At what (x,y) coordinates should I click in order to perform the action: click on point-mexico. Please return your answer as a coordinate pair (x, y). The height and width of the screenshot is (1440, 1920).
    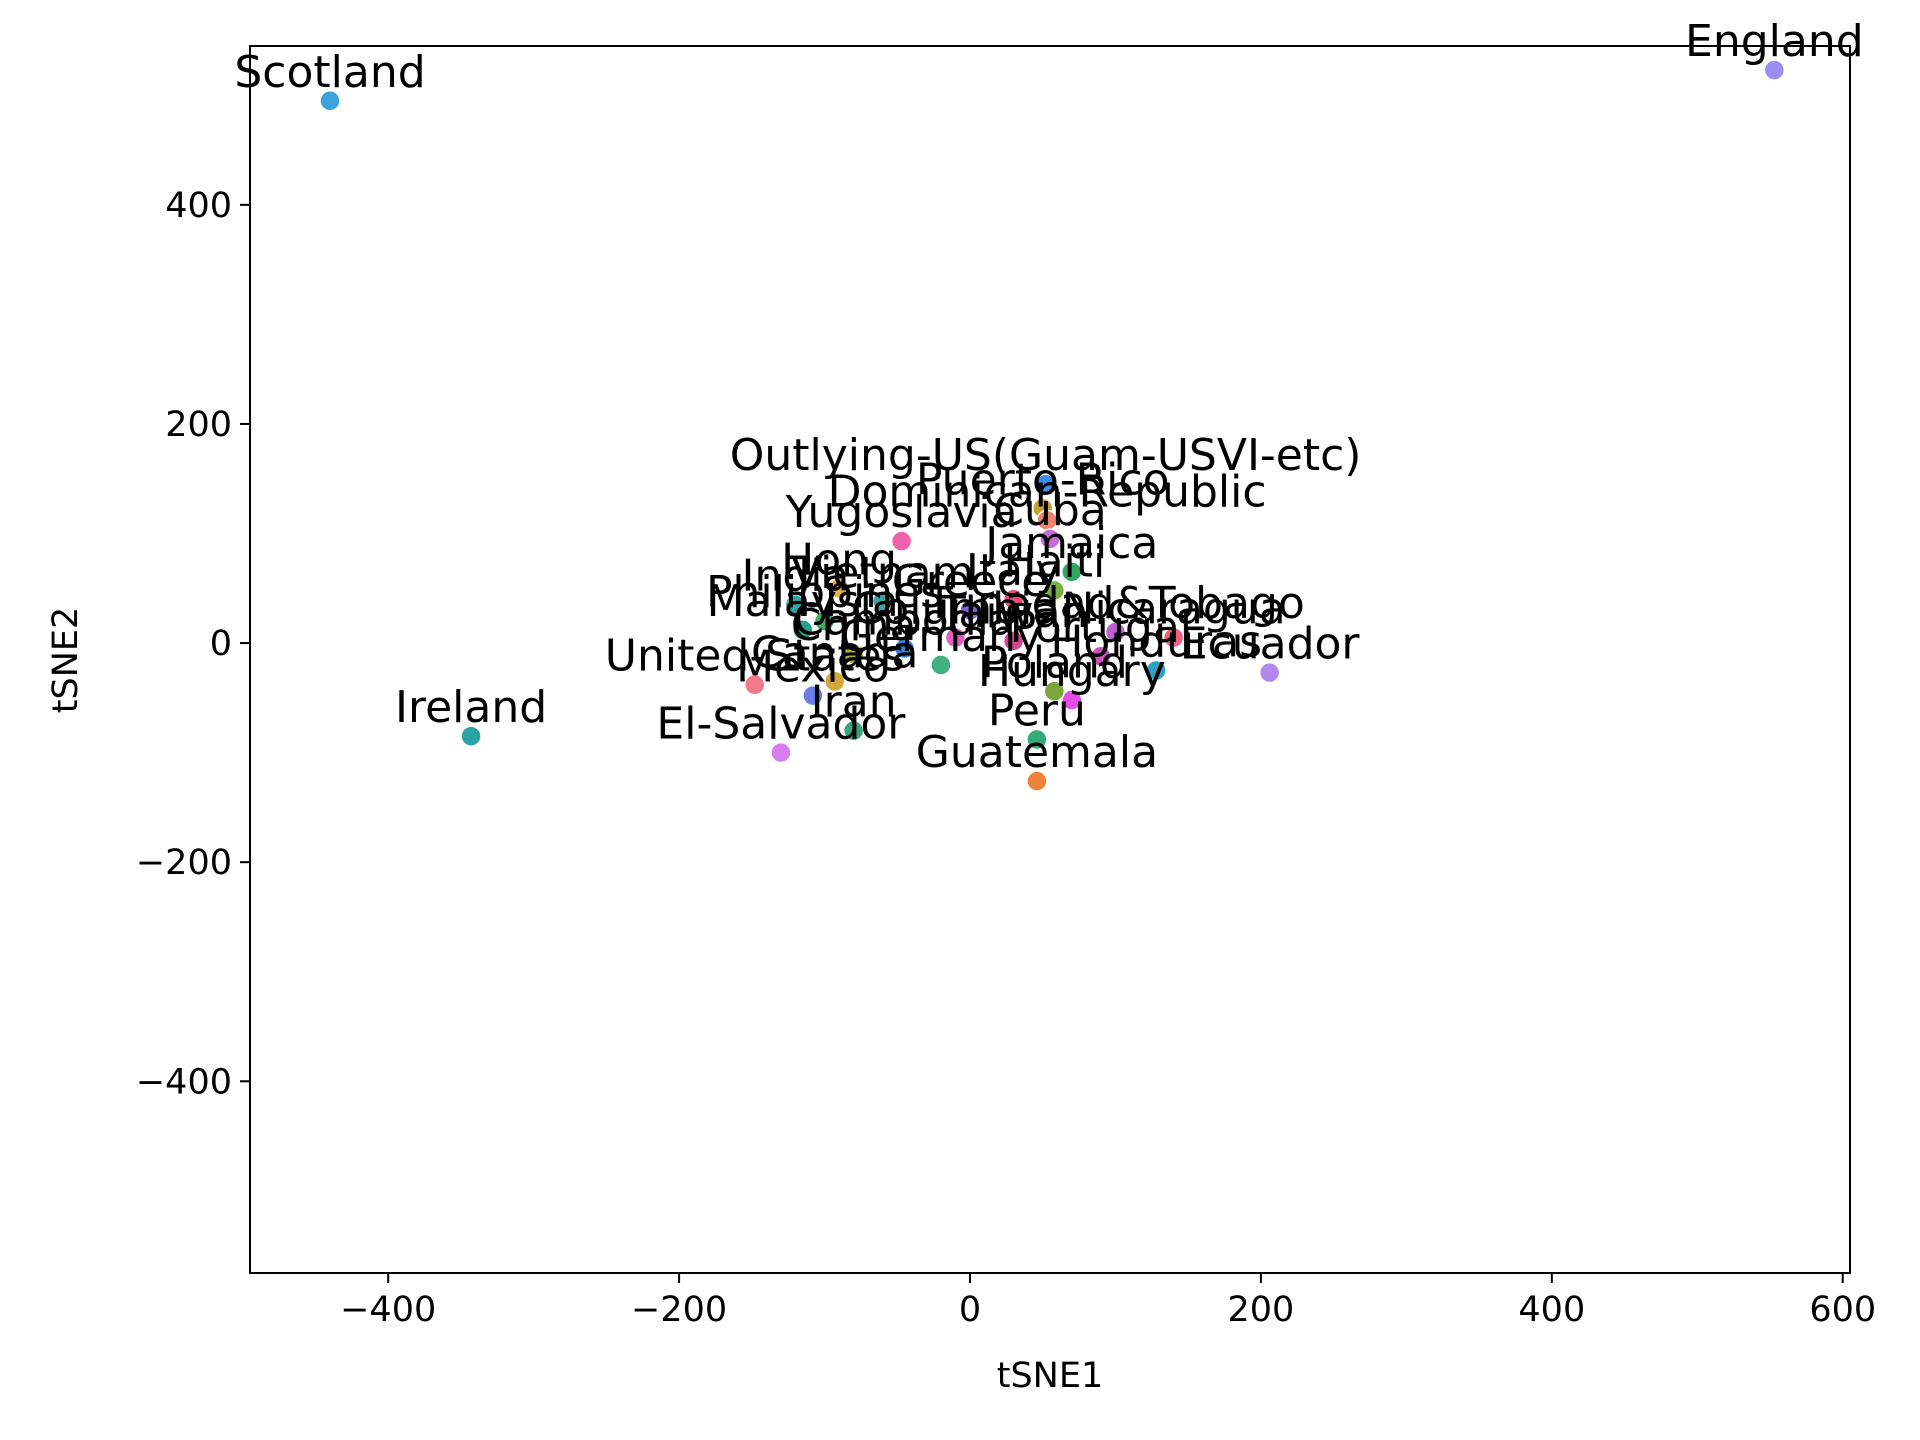
    Looking at the image, I should click on (813, 695).